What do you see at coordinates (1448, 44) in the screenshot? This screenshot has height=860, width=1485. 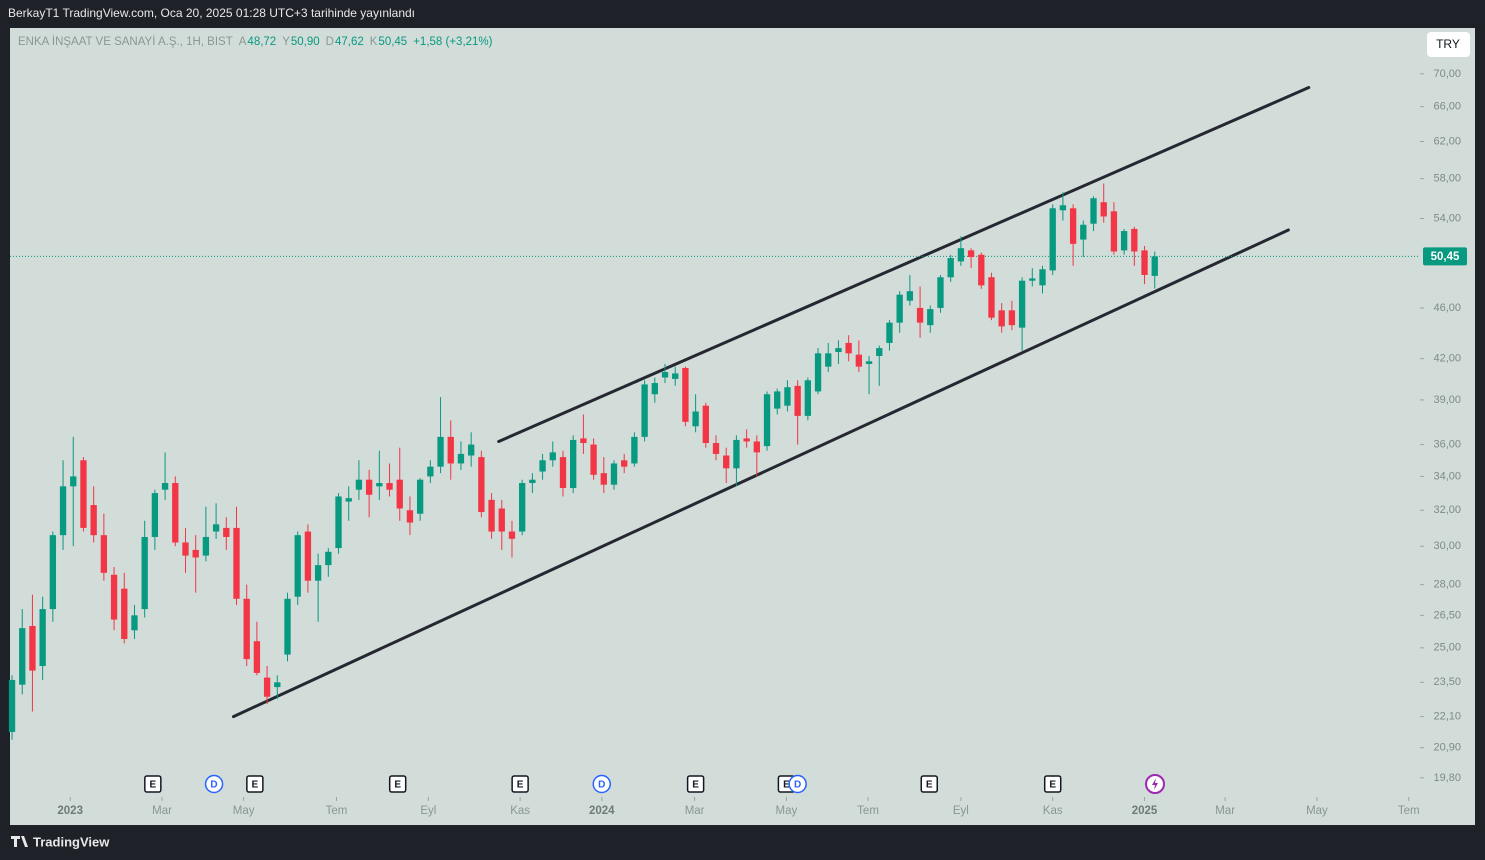 I see `currency-button` at bounding box center [1448, 44].